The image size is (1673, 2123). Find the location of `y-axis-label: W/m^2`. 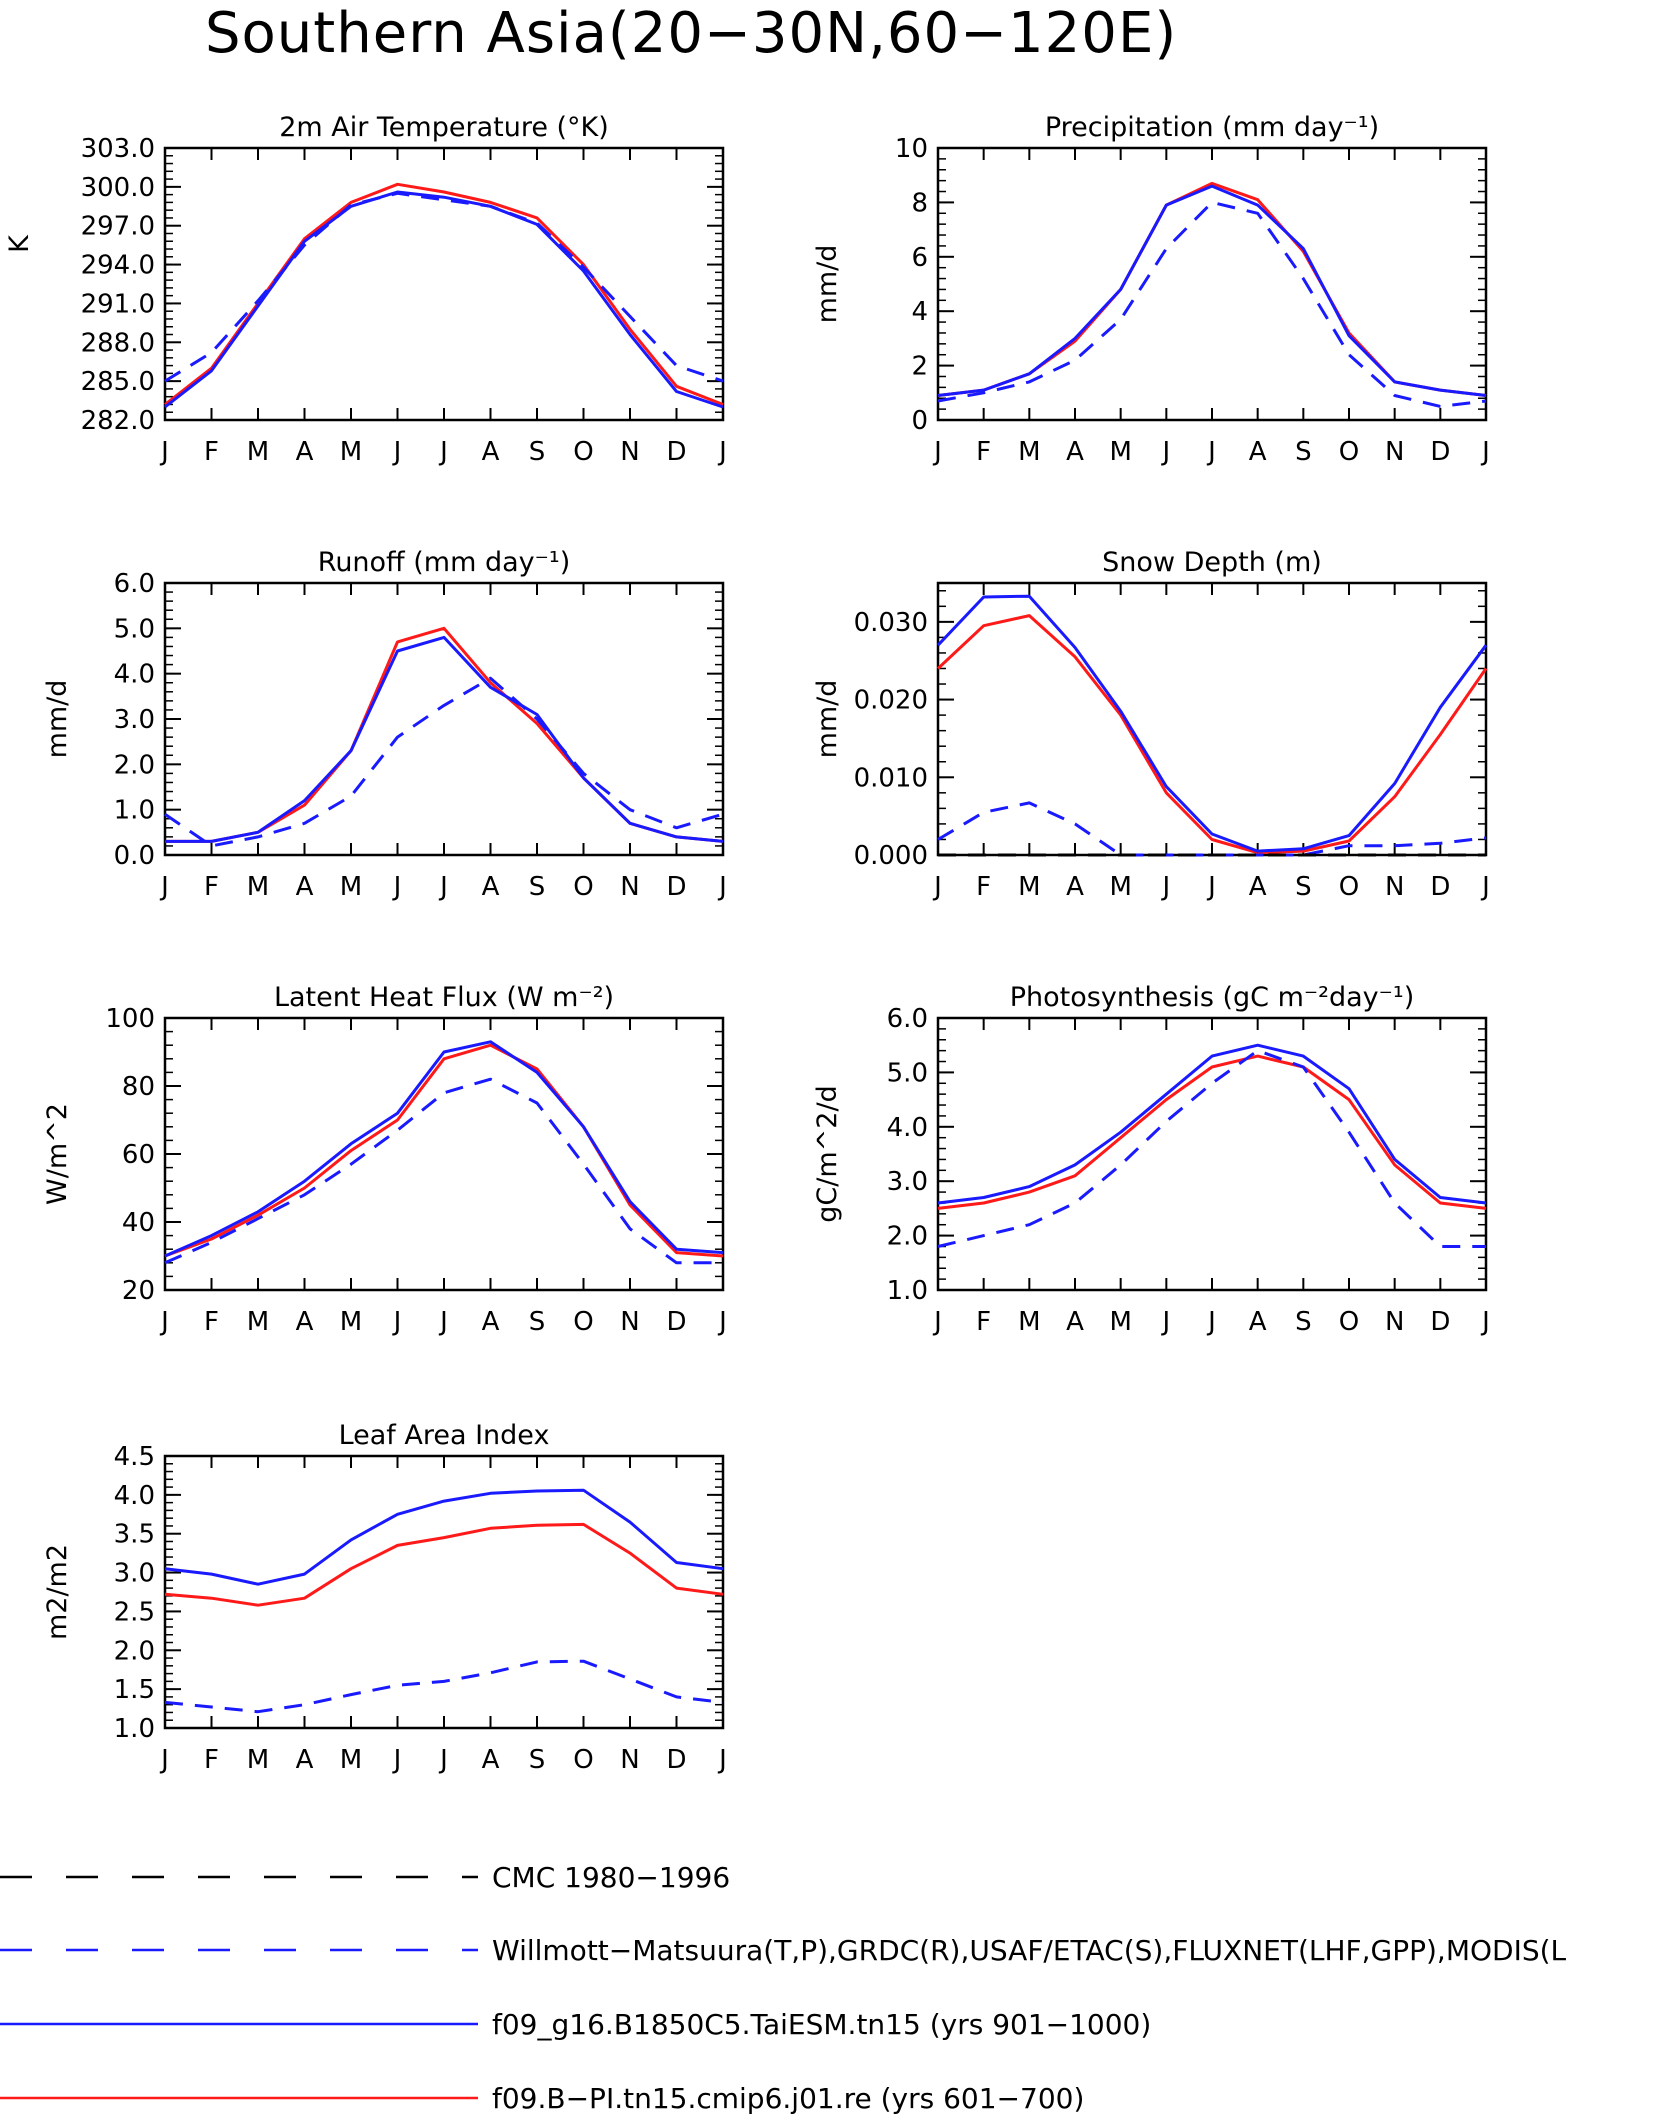

y-axis-label: W/m^2 is located at coordinates (57, 1154).